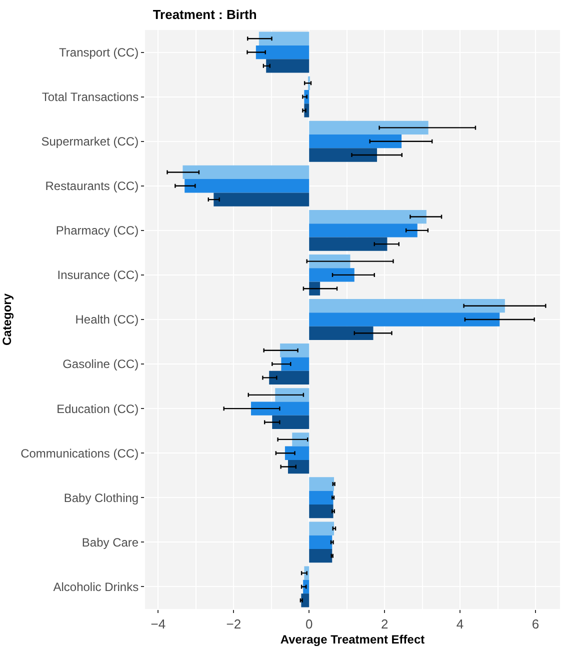  Describe the element at coordinates (97, 409) in the screenshot. I see `y-tick-label: Education (CC)` at that location.